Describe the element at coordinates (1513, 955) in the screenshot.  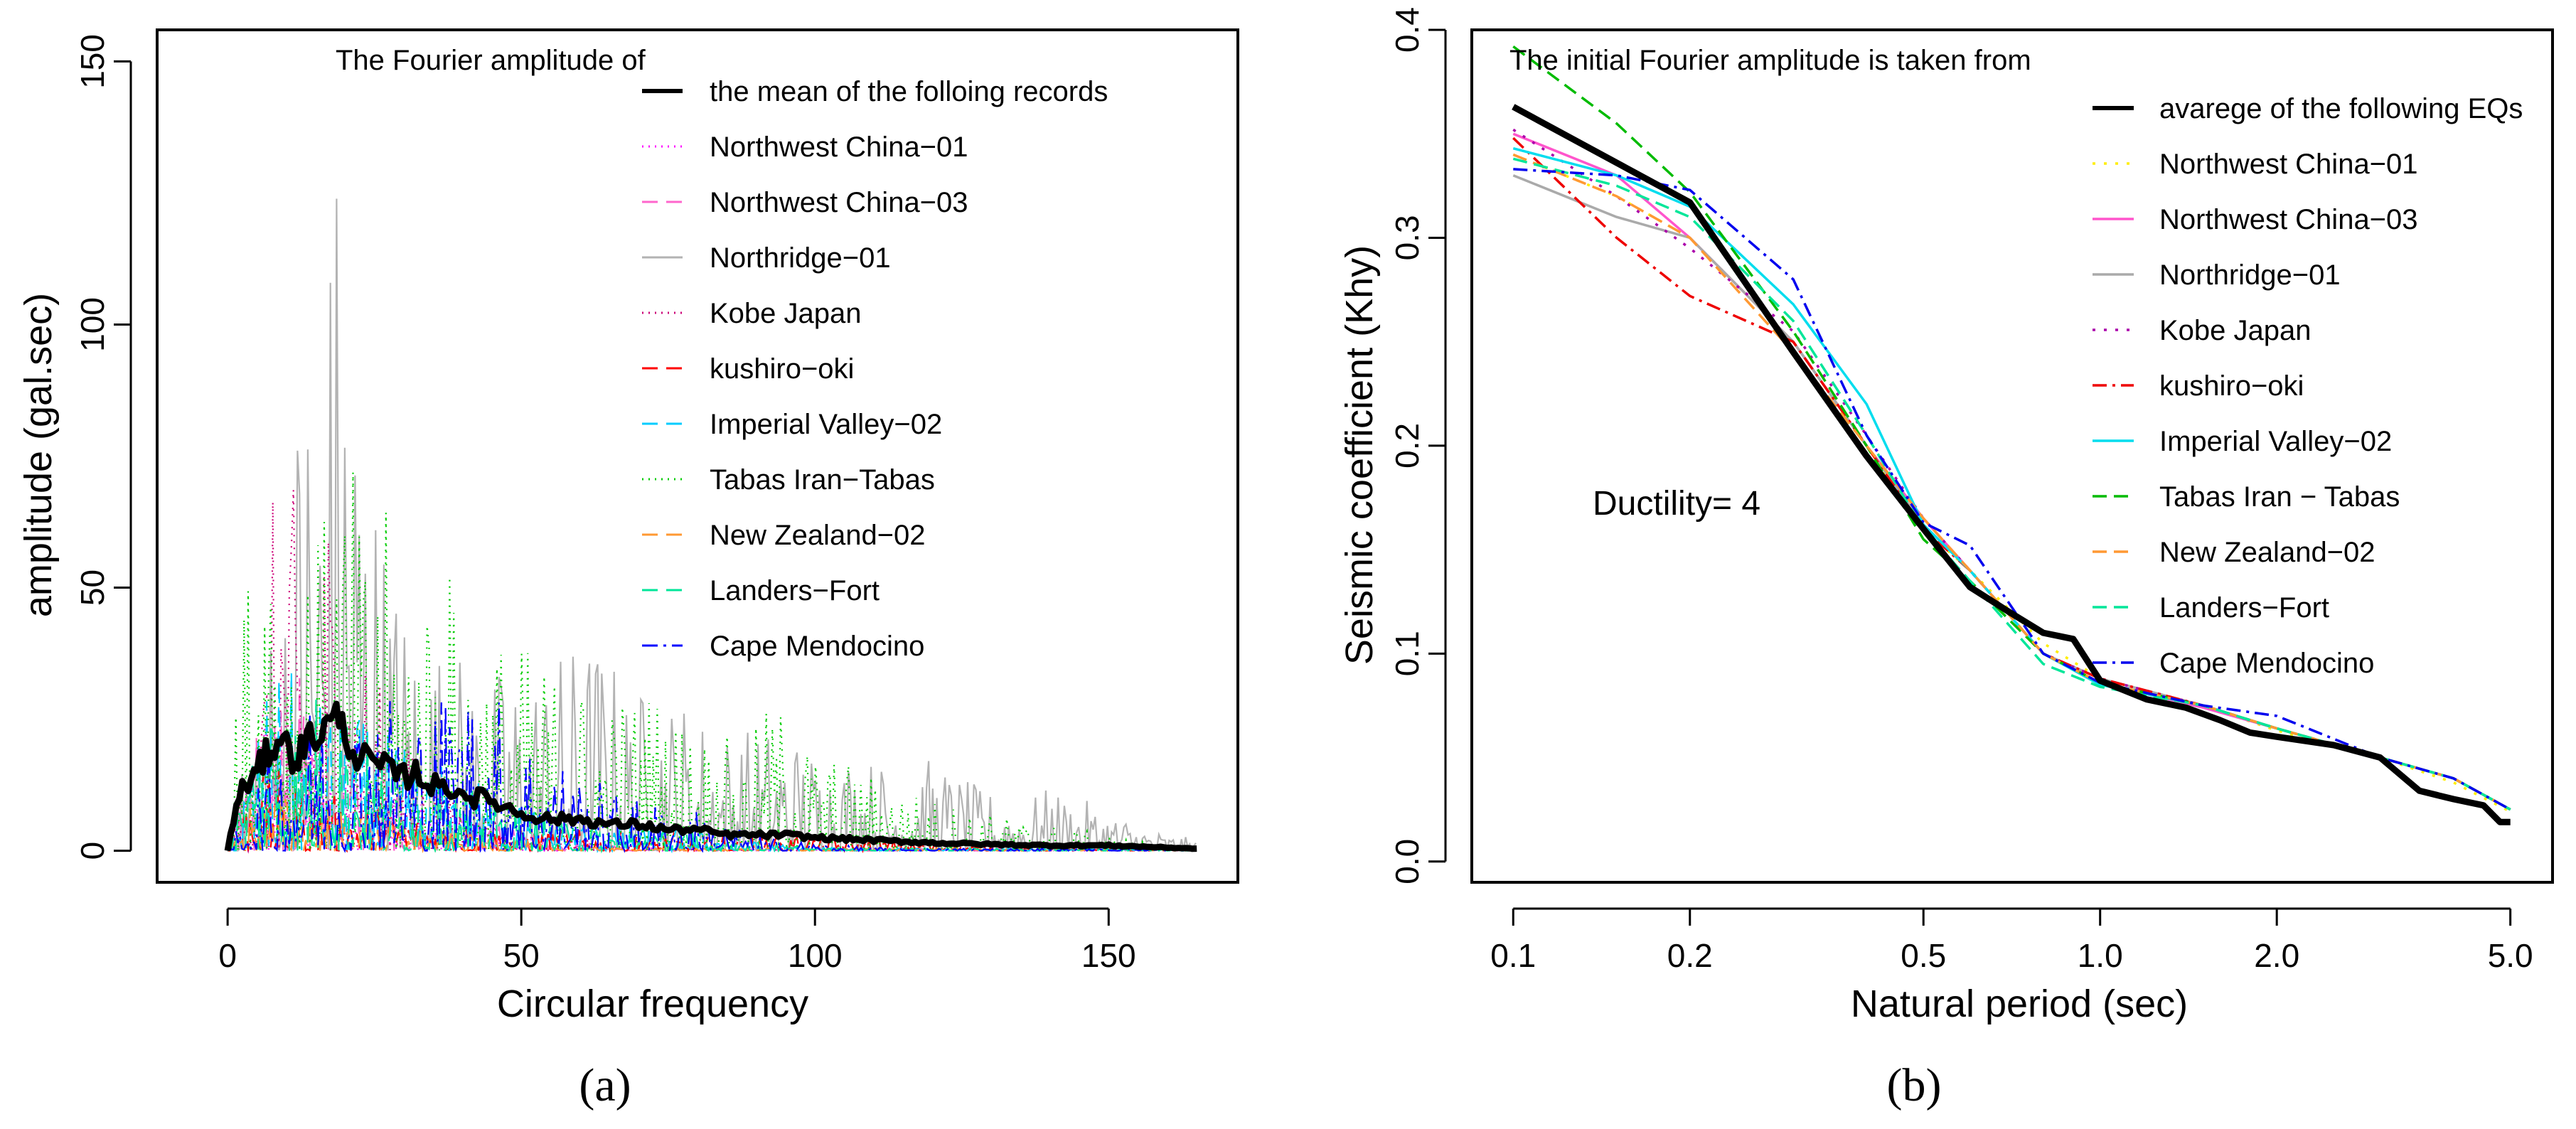
I see `x-tick-label-b: 0.1` at that location.